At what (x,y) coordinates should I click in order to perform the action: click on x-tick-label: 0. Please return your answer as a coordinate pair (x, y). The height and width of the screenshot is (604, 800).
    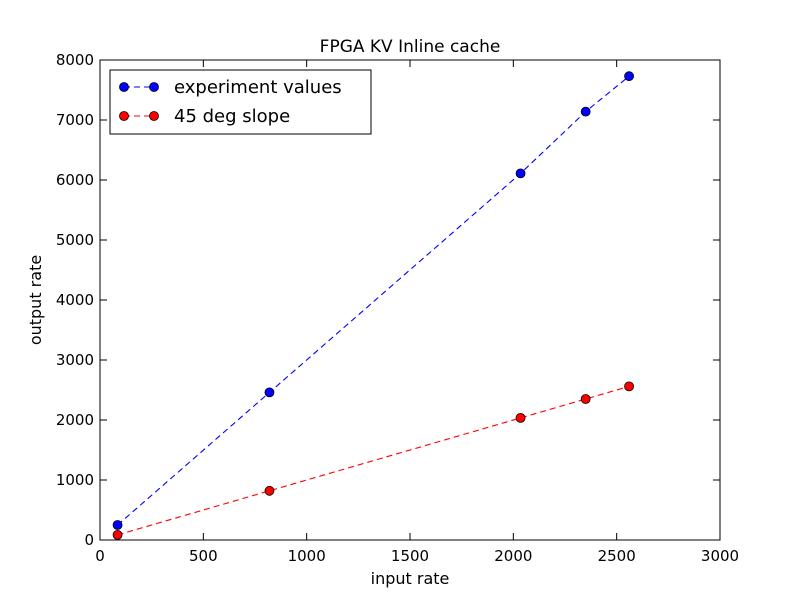
    Looking at the image, I should click on (100, 556).